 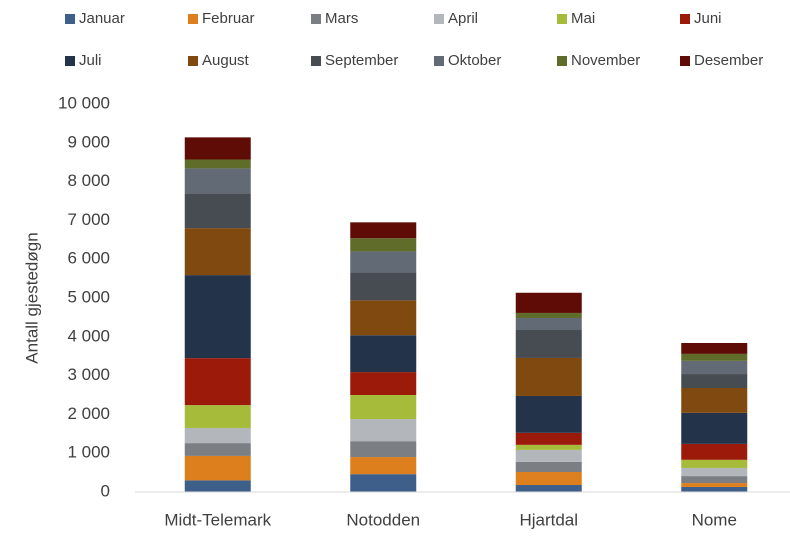 I want to click on x-tick-label: Midt-Telemark, so click(x=217, y=519).